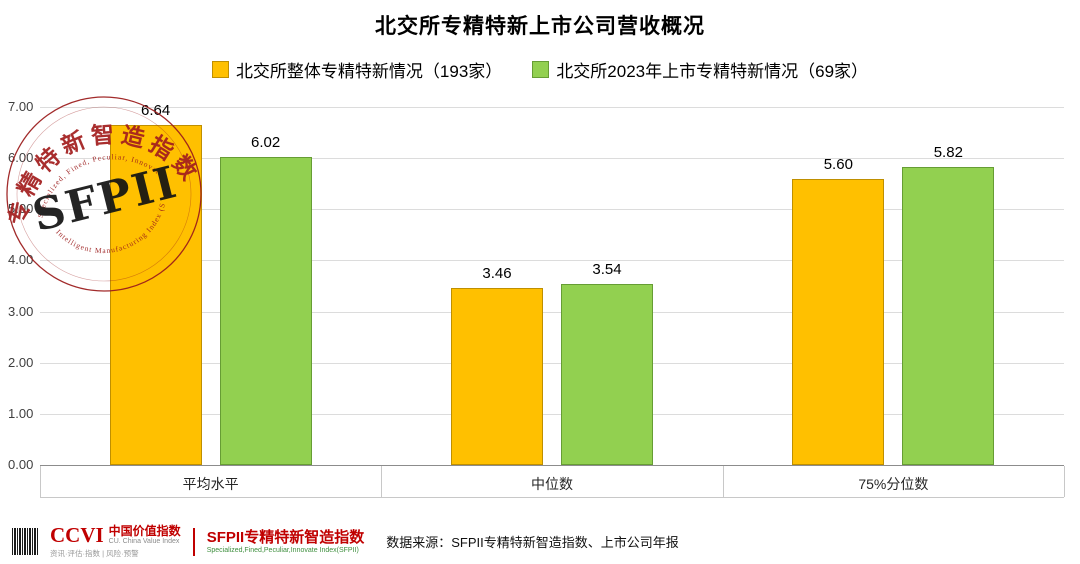 The image size is (1080, 564). What do you see at coordinates (893, 484) in the screenshot?
I see `x-category-label-3: 75%分位数` at bounding box center [893, 484].